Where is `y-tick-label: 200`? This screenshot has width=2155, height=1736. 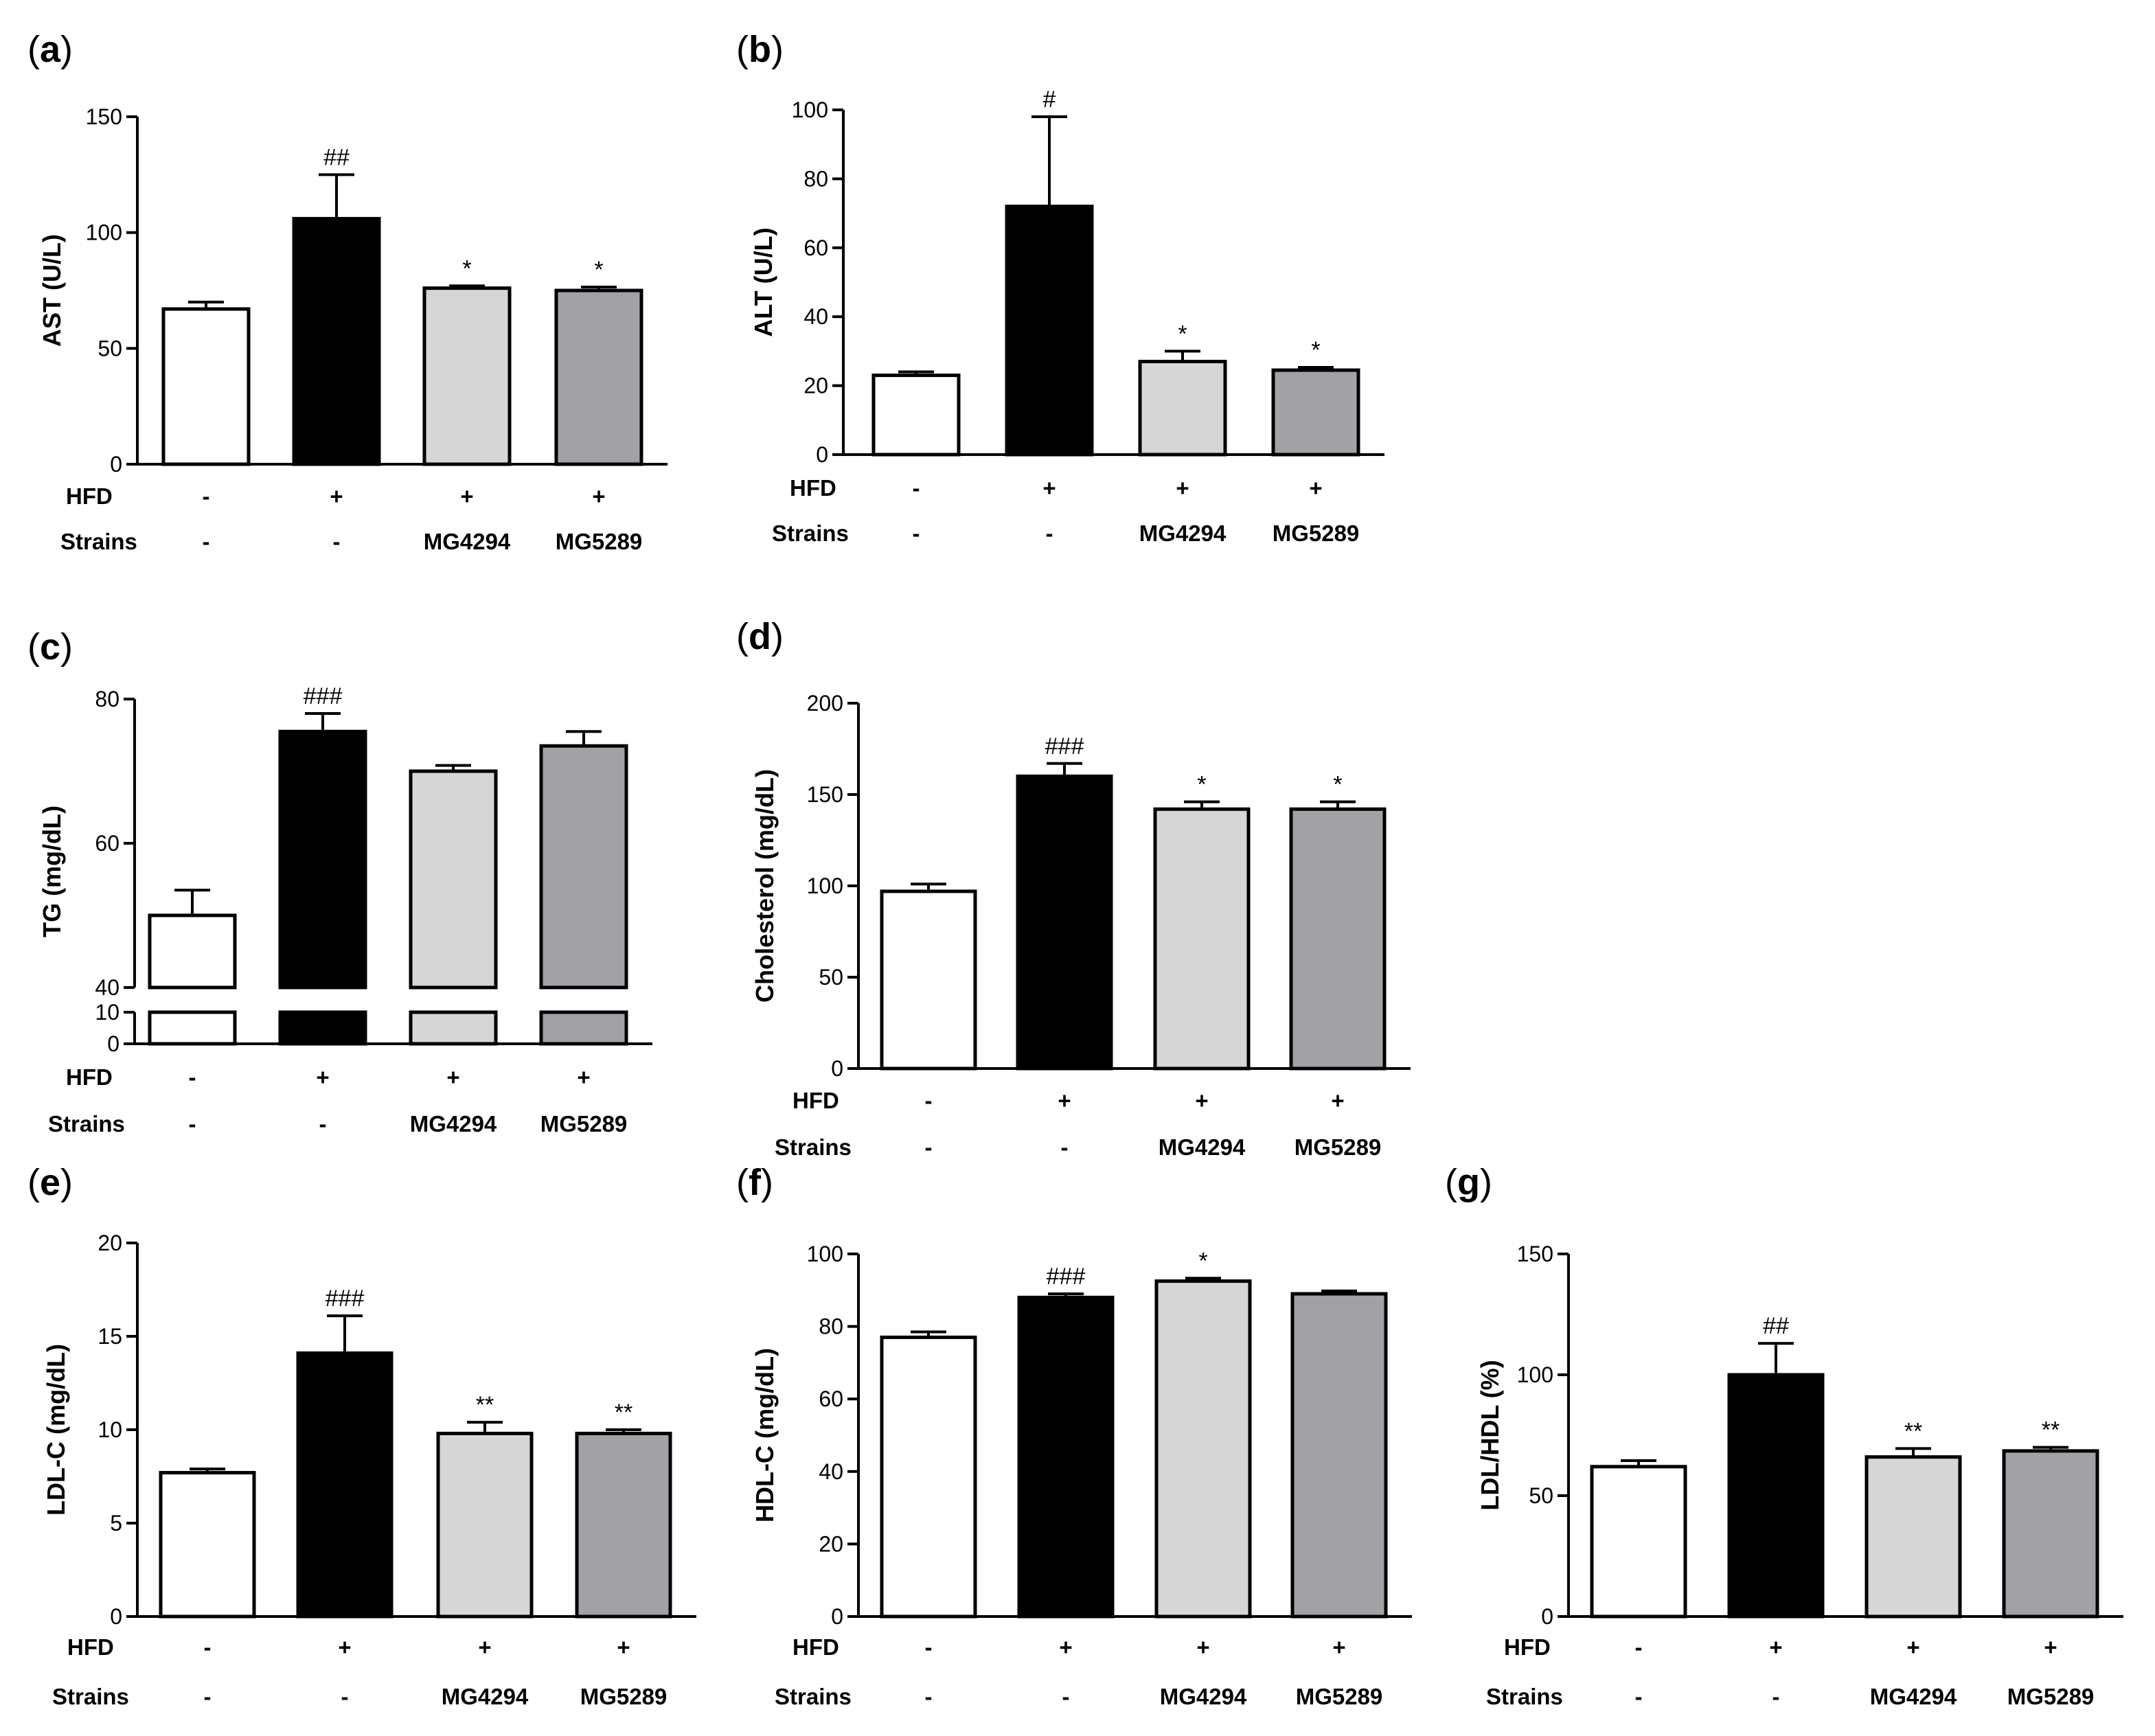 y-tick-label: 200 is located at coordinates (825, 703).